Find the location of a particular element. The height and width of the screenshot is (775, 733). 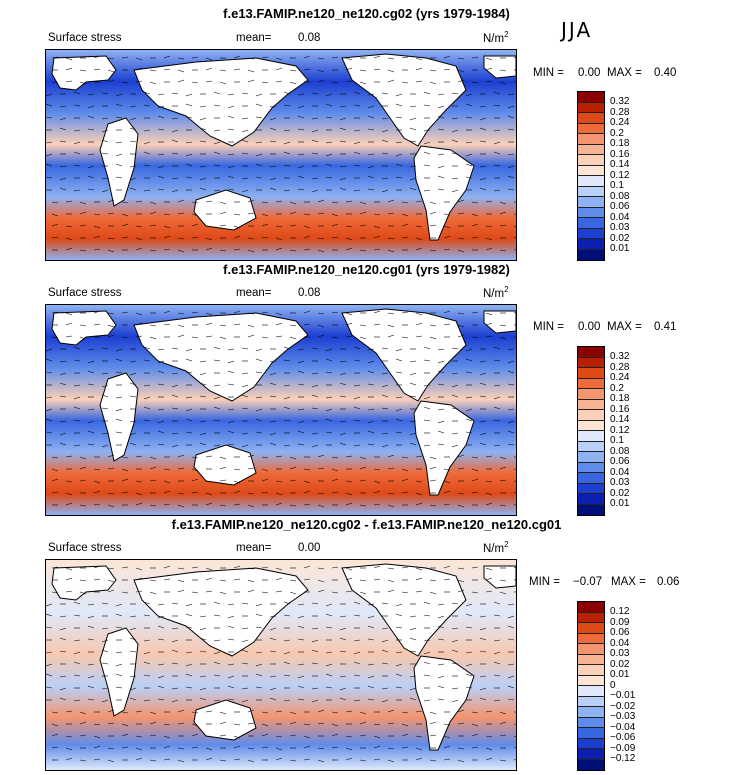

colorbar-tick-label: −0.12 is located at coordinates (623, 758).